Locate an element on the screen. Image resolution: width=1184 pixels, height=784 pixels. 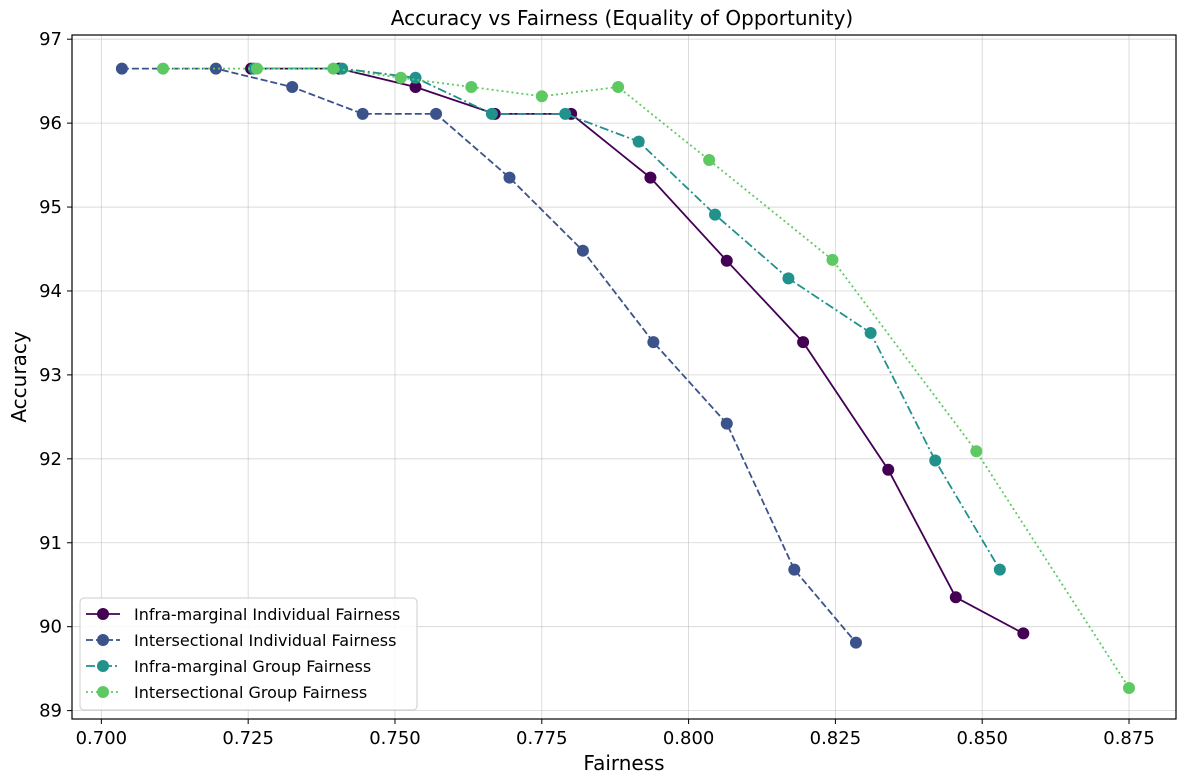
x-tick-label: 0.850 is located at coordinates (982, 738).